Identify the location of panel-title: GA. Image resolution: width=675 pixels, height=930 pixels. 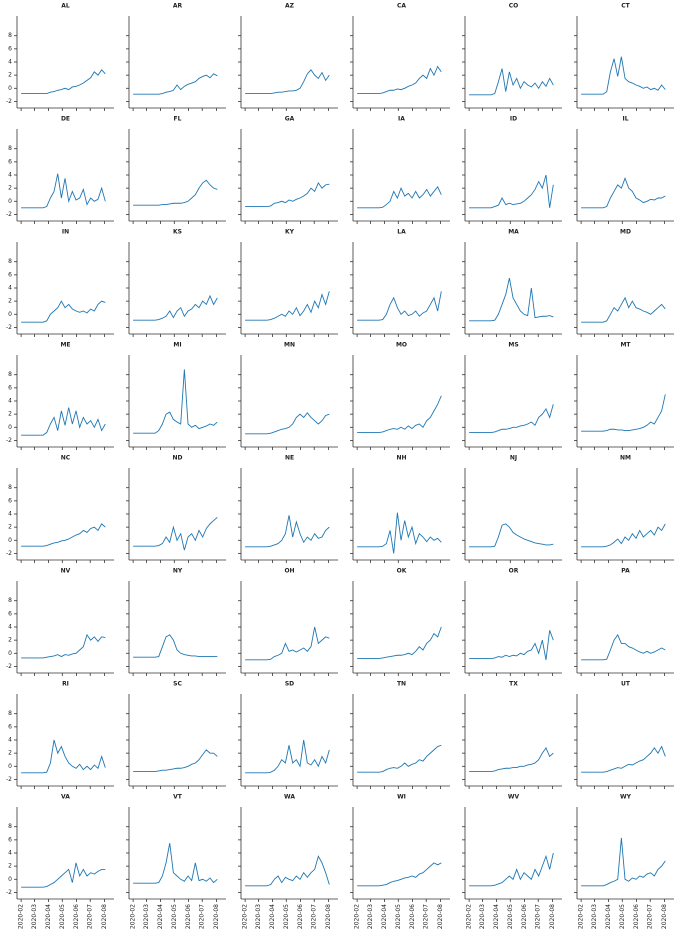
(290, 119).